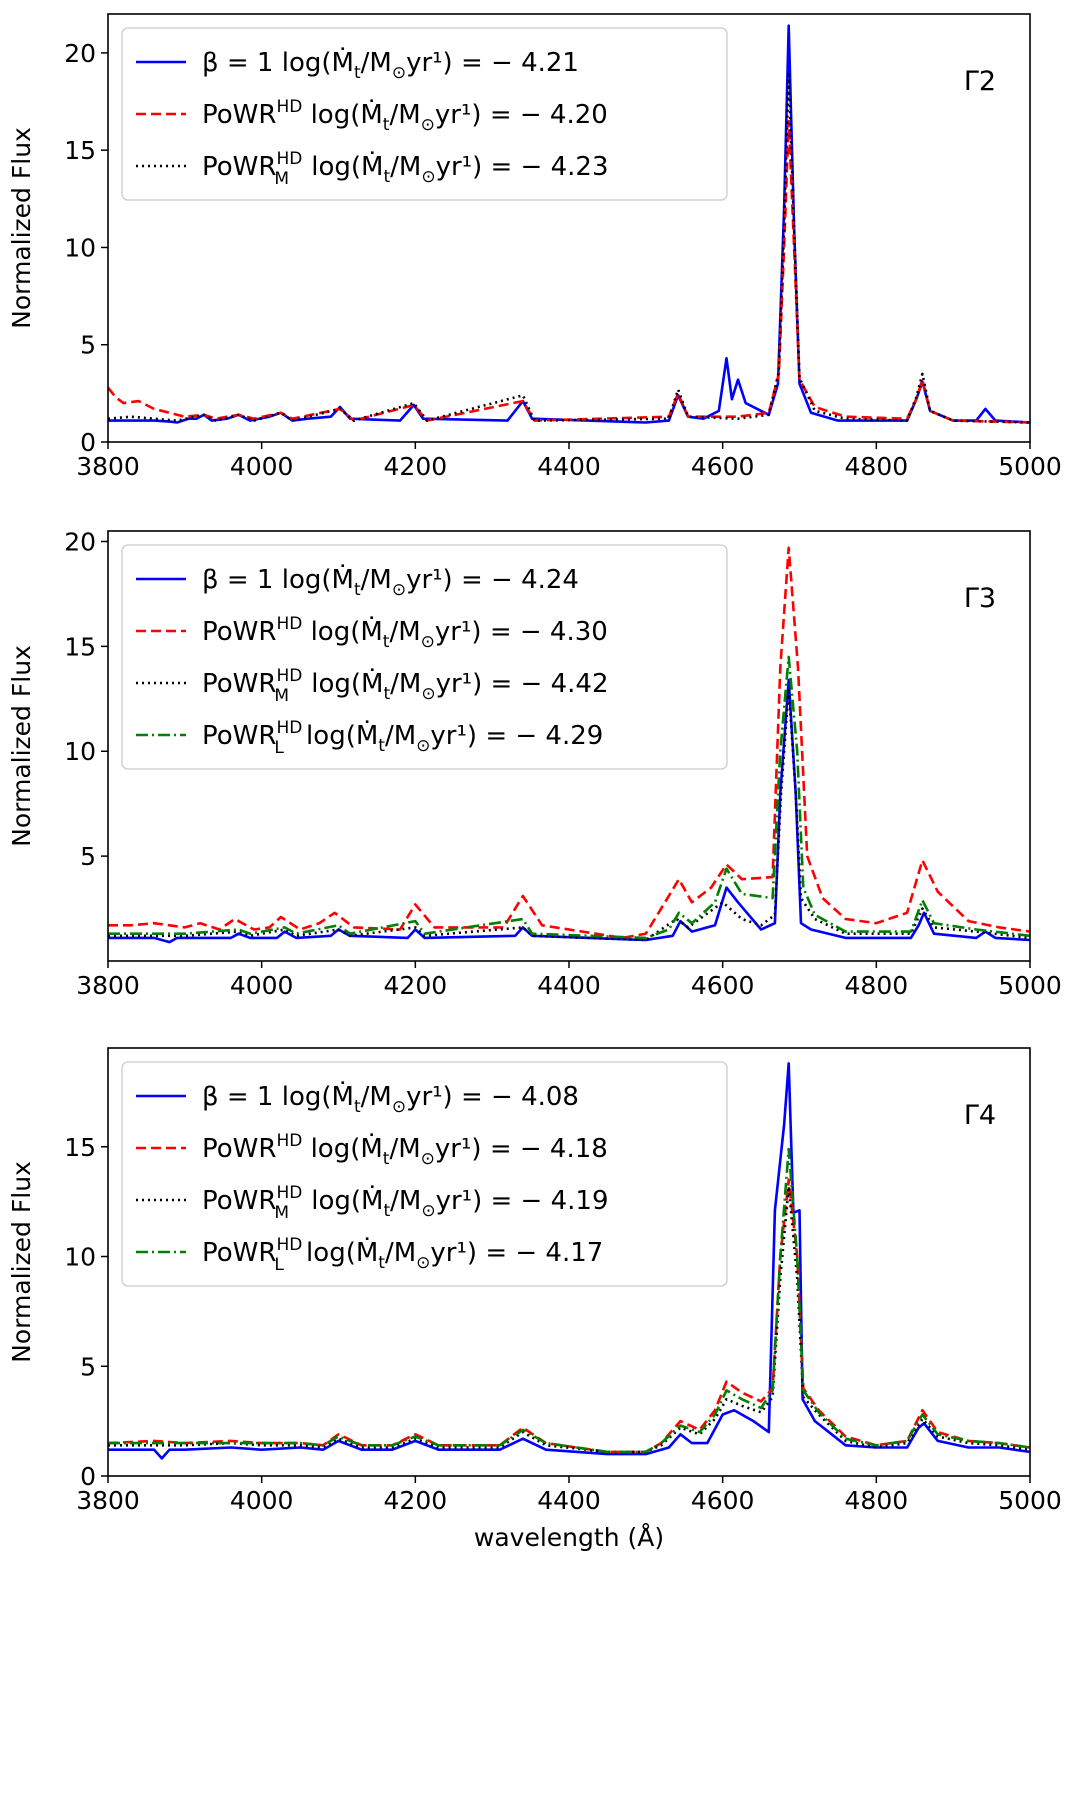 The width and height of the screenshot is (1079, 1796). Describe the element at coordinates (390, 581) in the screenshot. I see `legend-label-beta1: β = 1 log(Ṁt/M⊙yr¹) = − 4.24` at that location.